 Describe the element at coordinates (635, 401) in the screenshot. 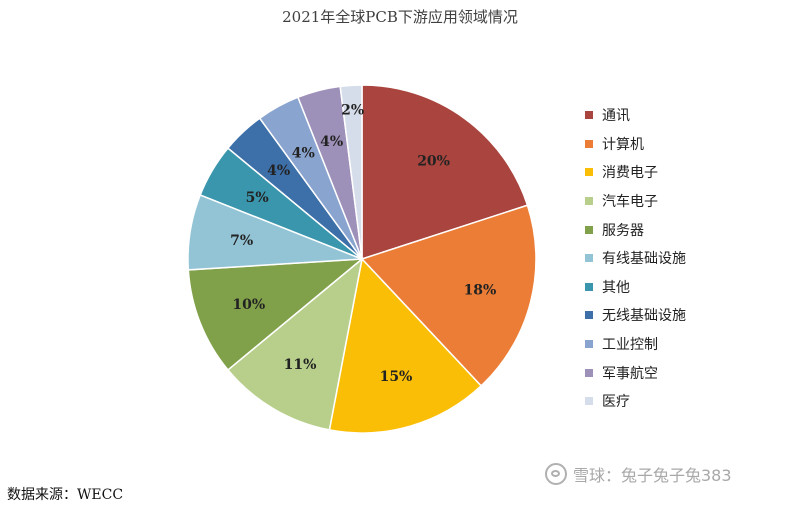

I see `legend-item-11: 医疗` at that location.